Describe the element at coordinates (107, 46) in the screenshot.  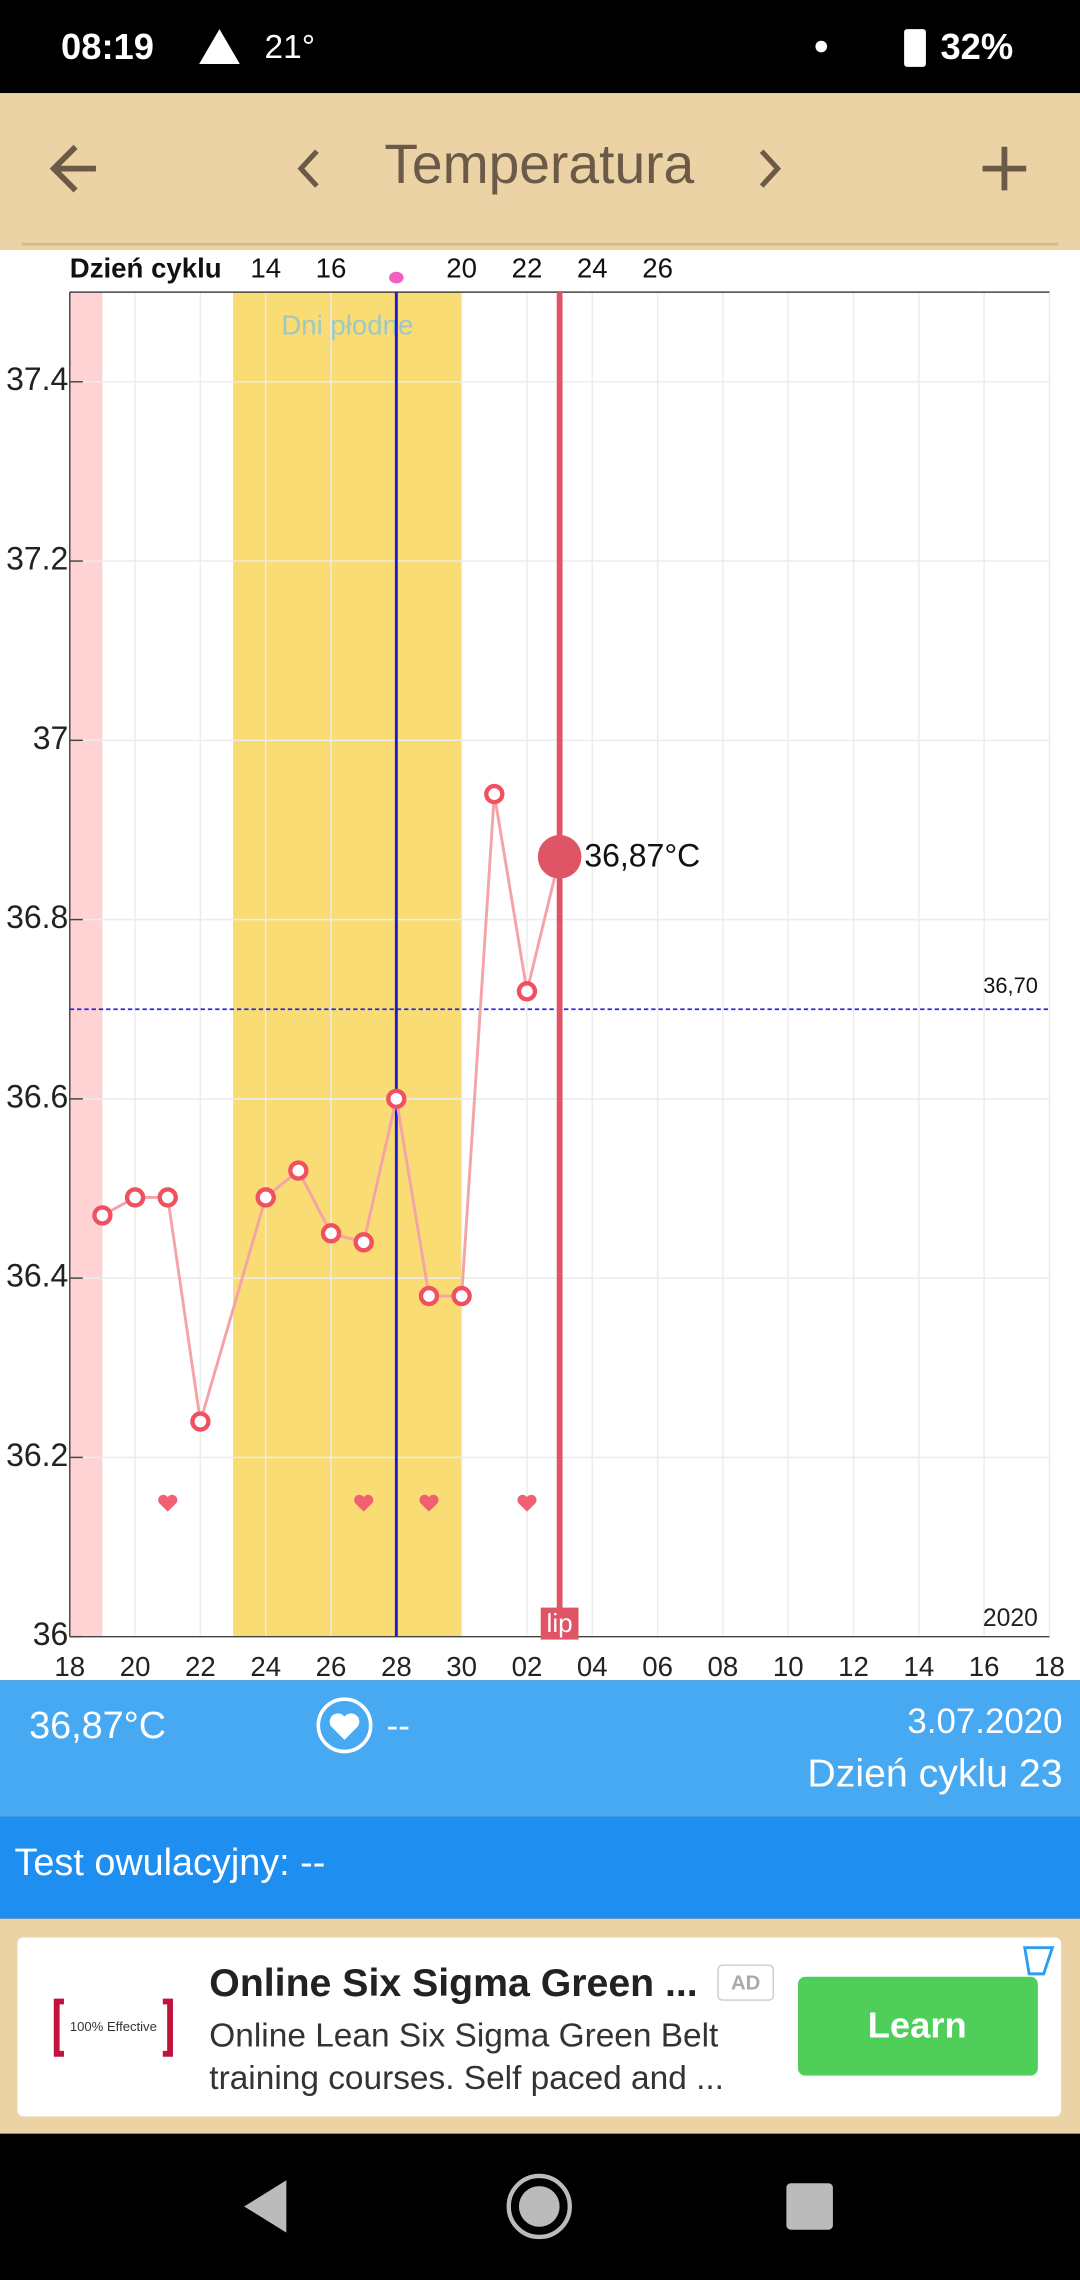
I see `clock: 08:19` at that location.